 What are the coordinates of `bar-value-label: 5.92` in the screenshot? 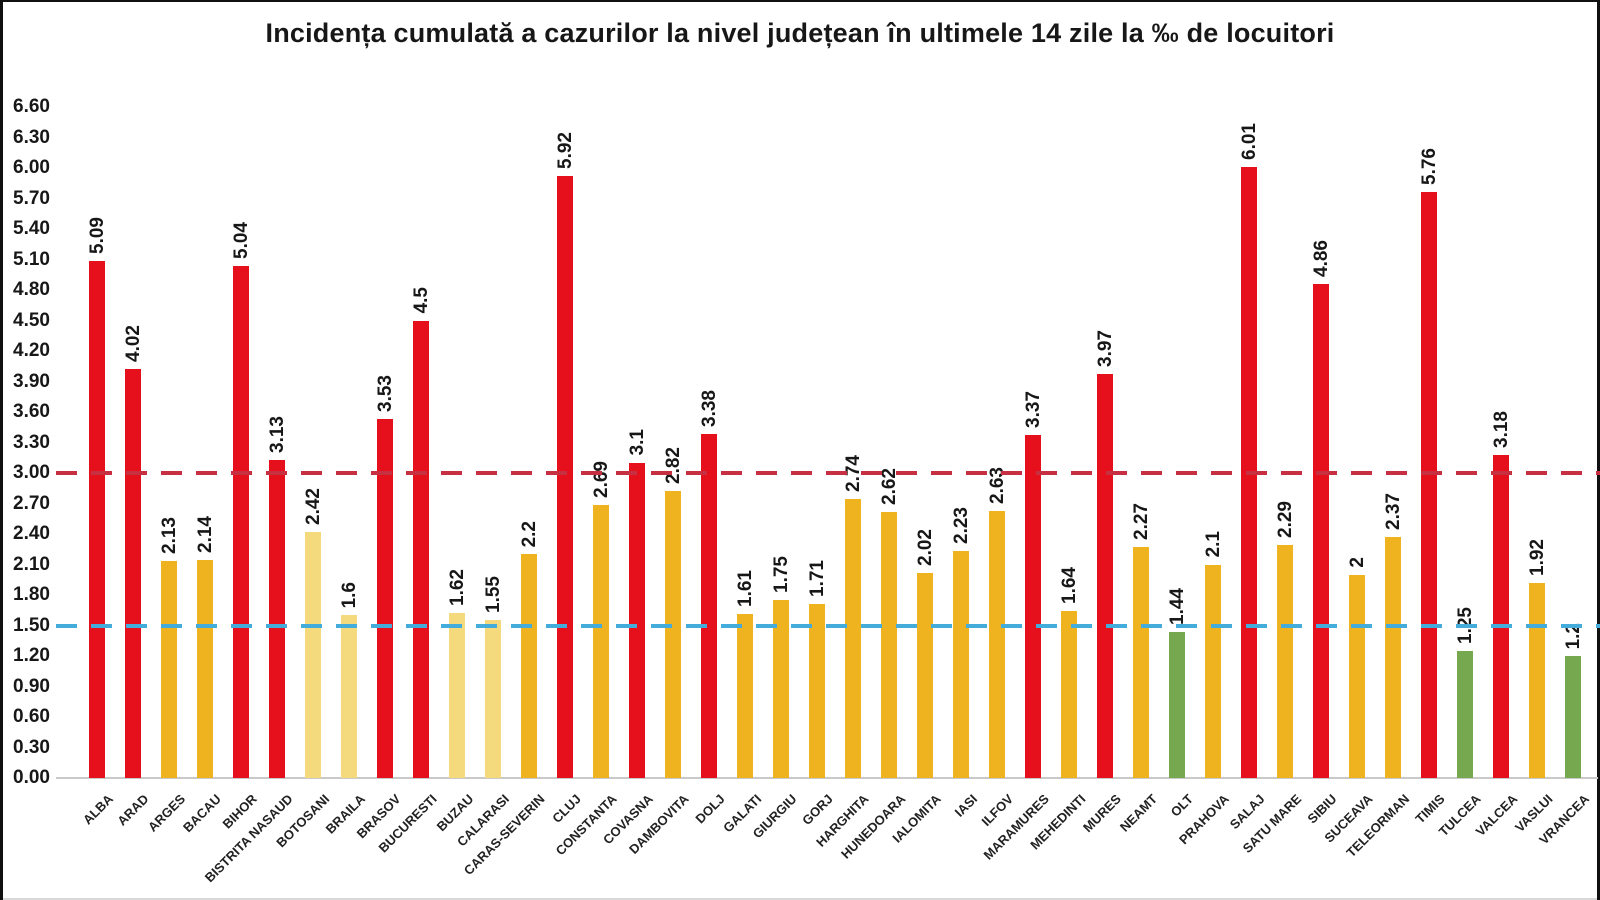 It's located at (565, 151).